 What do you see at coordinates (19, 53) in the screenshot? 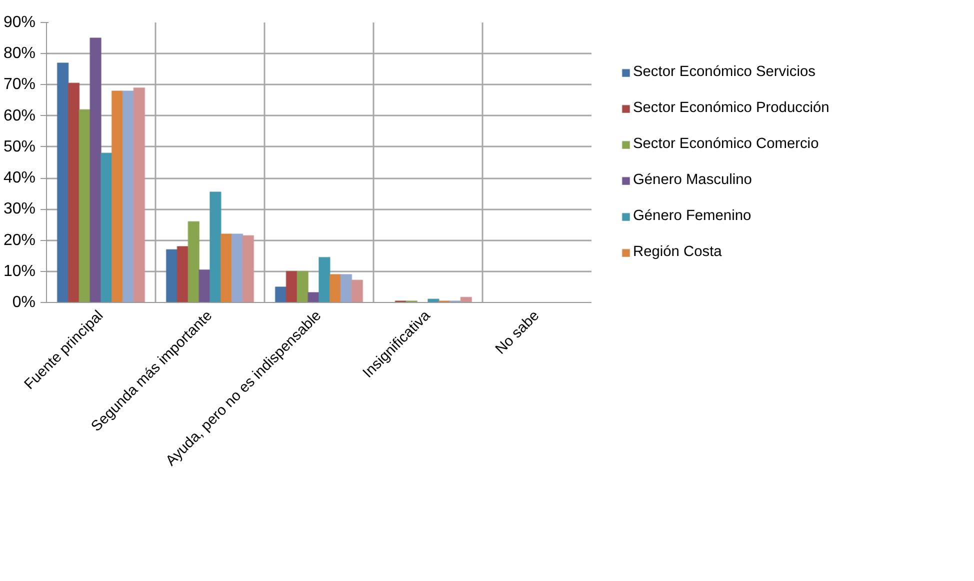
I see `y-tick-label: 80%` at bounding box center [19, 53].